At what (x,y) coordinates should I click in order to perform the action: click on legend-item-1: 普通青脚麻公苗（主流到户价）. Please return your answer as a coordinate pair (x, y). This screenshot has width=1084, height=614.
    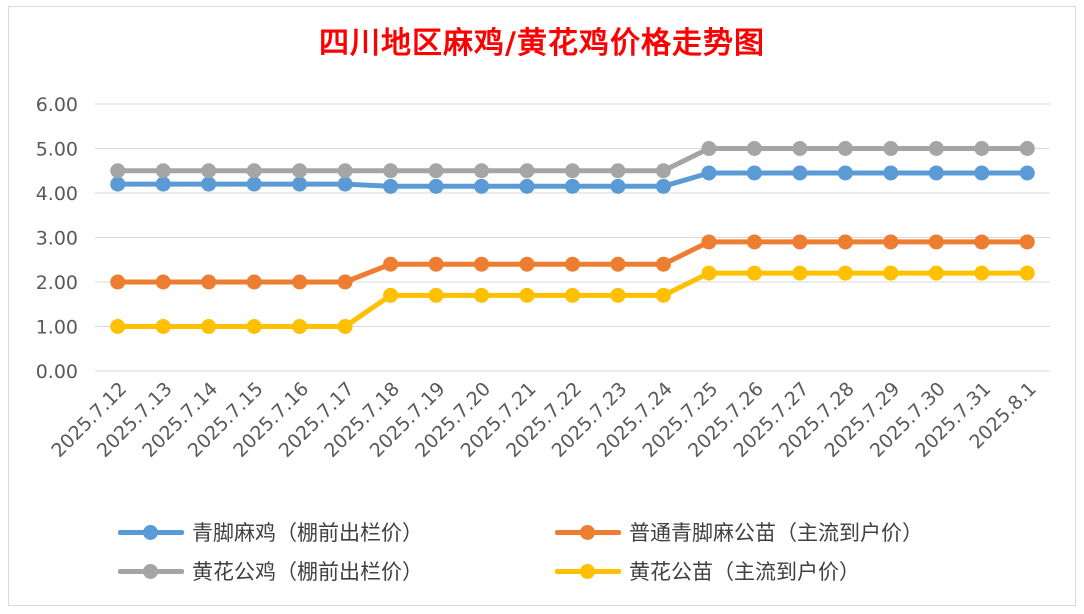
    Looking at the image, I should click on (739, 532).